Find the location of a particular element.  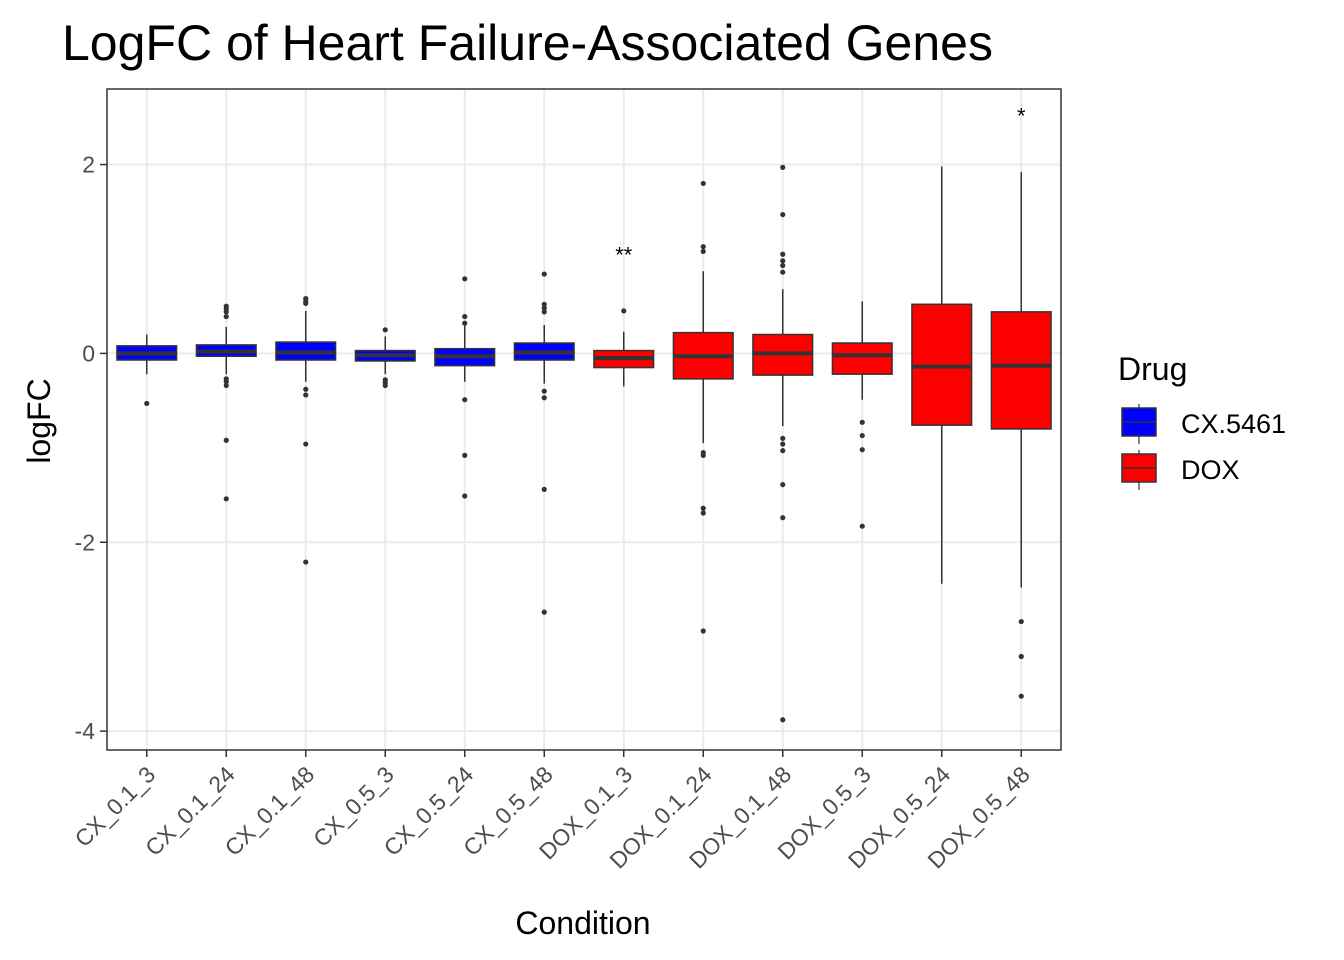

box-group-CX_0.5_3 is located at coordinates (385, 358).